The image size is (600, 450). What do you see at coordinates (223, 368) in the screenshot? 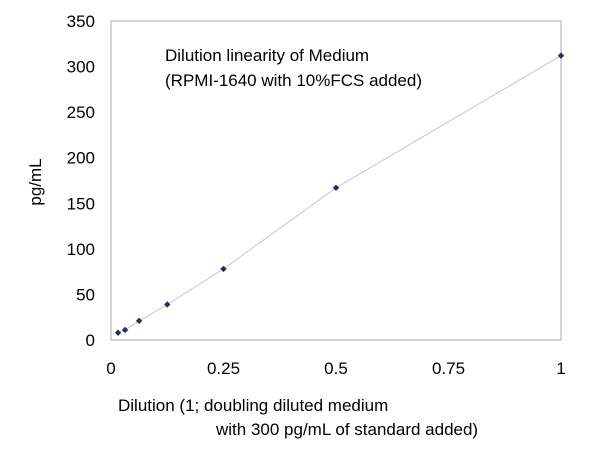
I see `x-tick-label: 0.25` at bounding box center [223, 368].